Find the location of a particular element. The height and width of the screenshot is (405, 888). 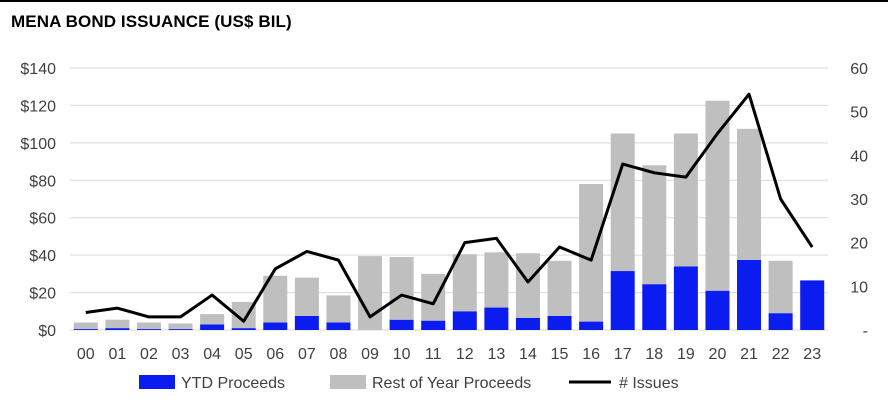

x-tick-label: 08 is located at coordinates (339, 354).